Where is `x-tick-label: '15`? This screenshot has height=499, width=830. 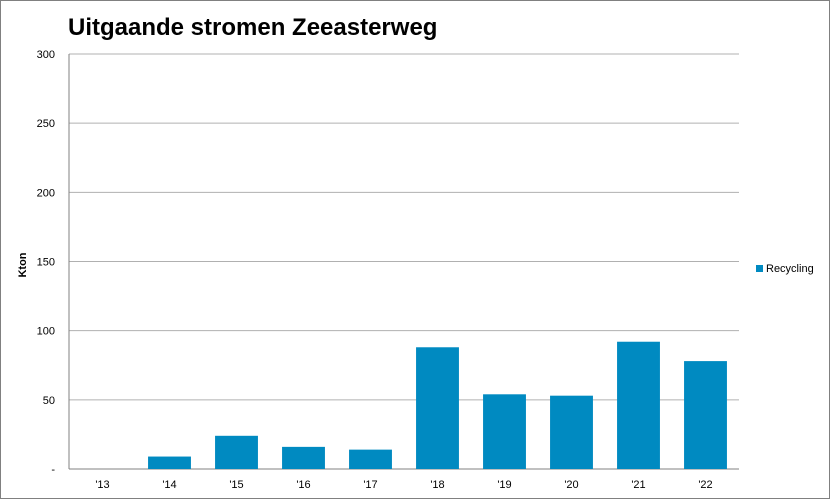 x-tick-label: '15 is located at coordinates (236, 485).